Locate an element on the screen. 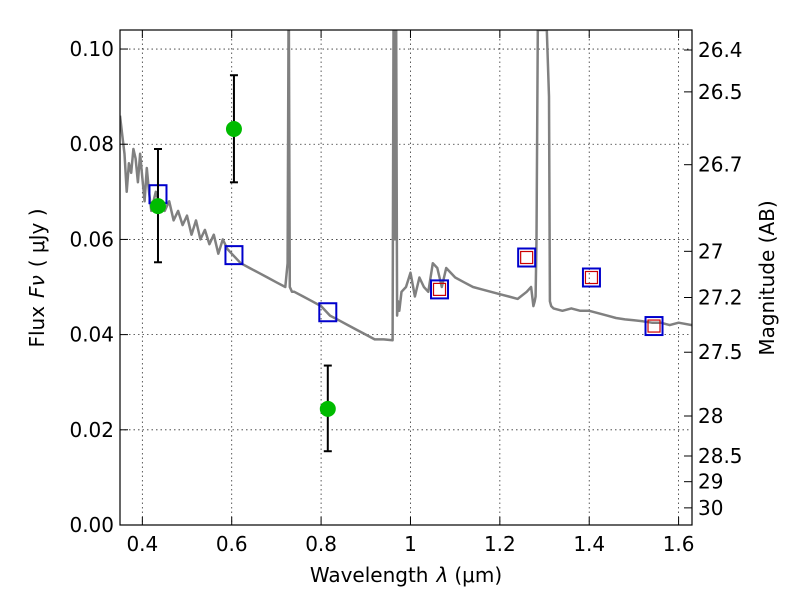  x-tick-label: 0.4 is located at coordinates (142, 544).